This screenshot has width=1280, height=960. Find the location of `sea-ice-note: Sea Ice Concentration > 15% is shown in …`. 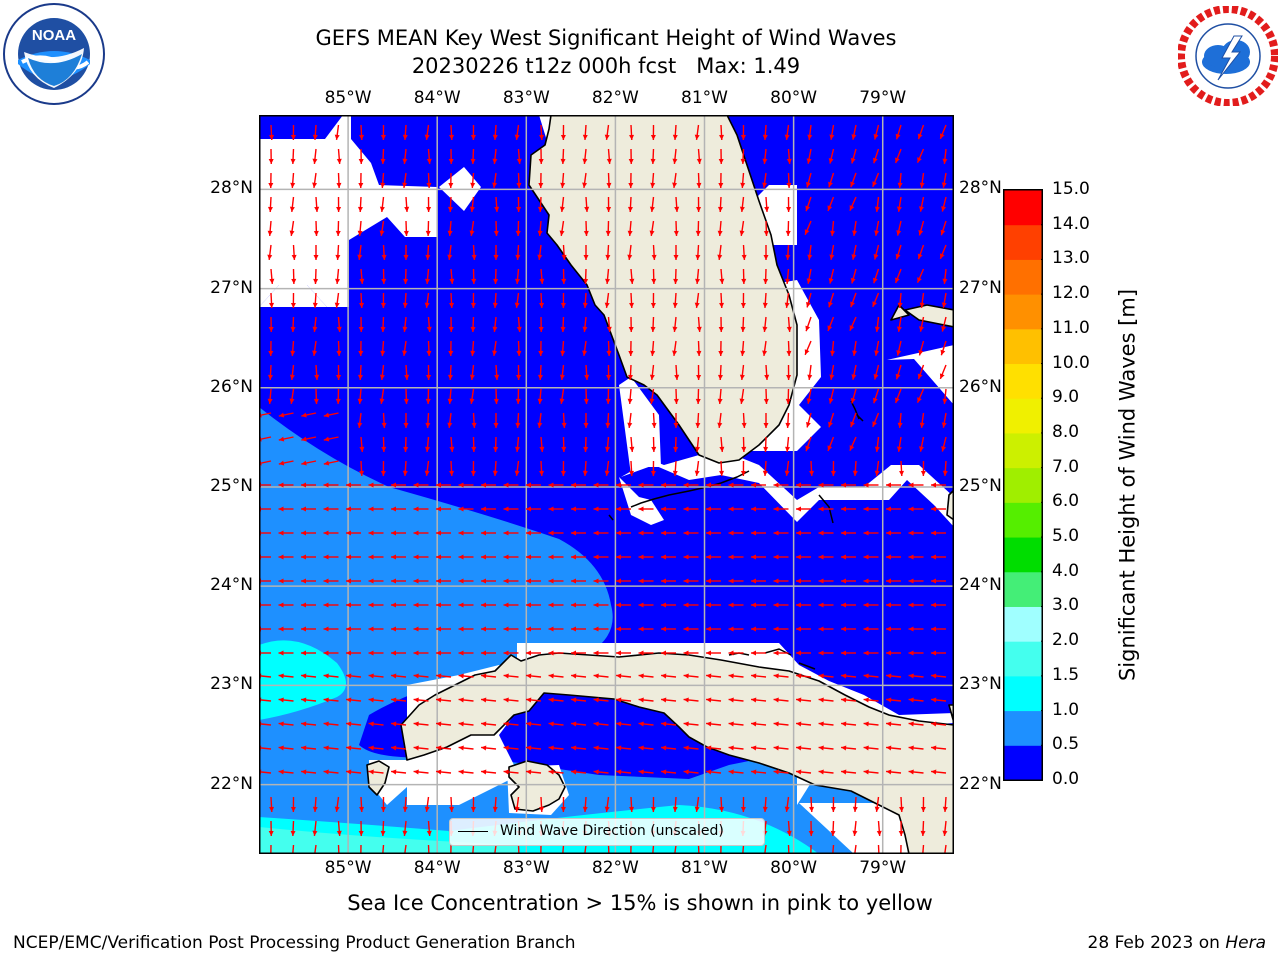

sea-ice-note: Sea Ice Concentration > 15% is shown in … is located at coordinates (640, 903).